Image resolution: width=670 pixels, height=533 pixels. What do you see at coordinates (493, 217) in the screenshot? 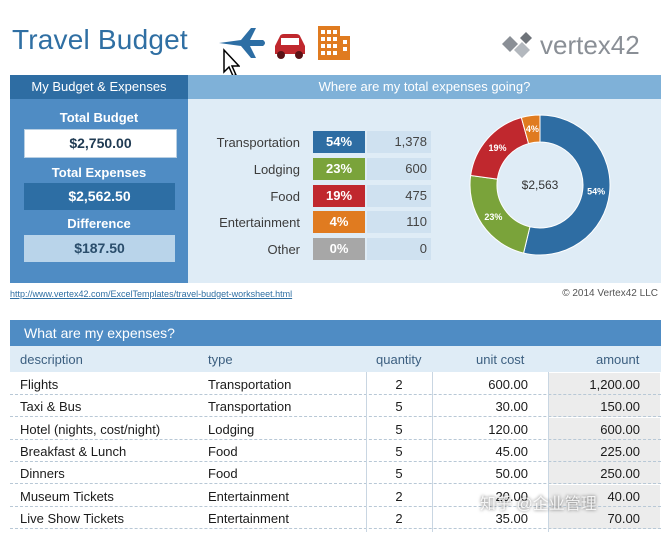
I see `donut-slice-label: 23%` at bounding box center [493, 217].